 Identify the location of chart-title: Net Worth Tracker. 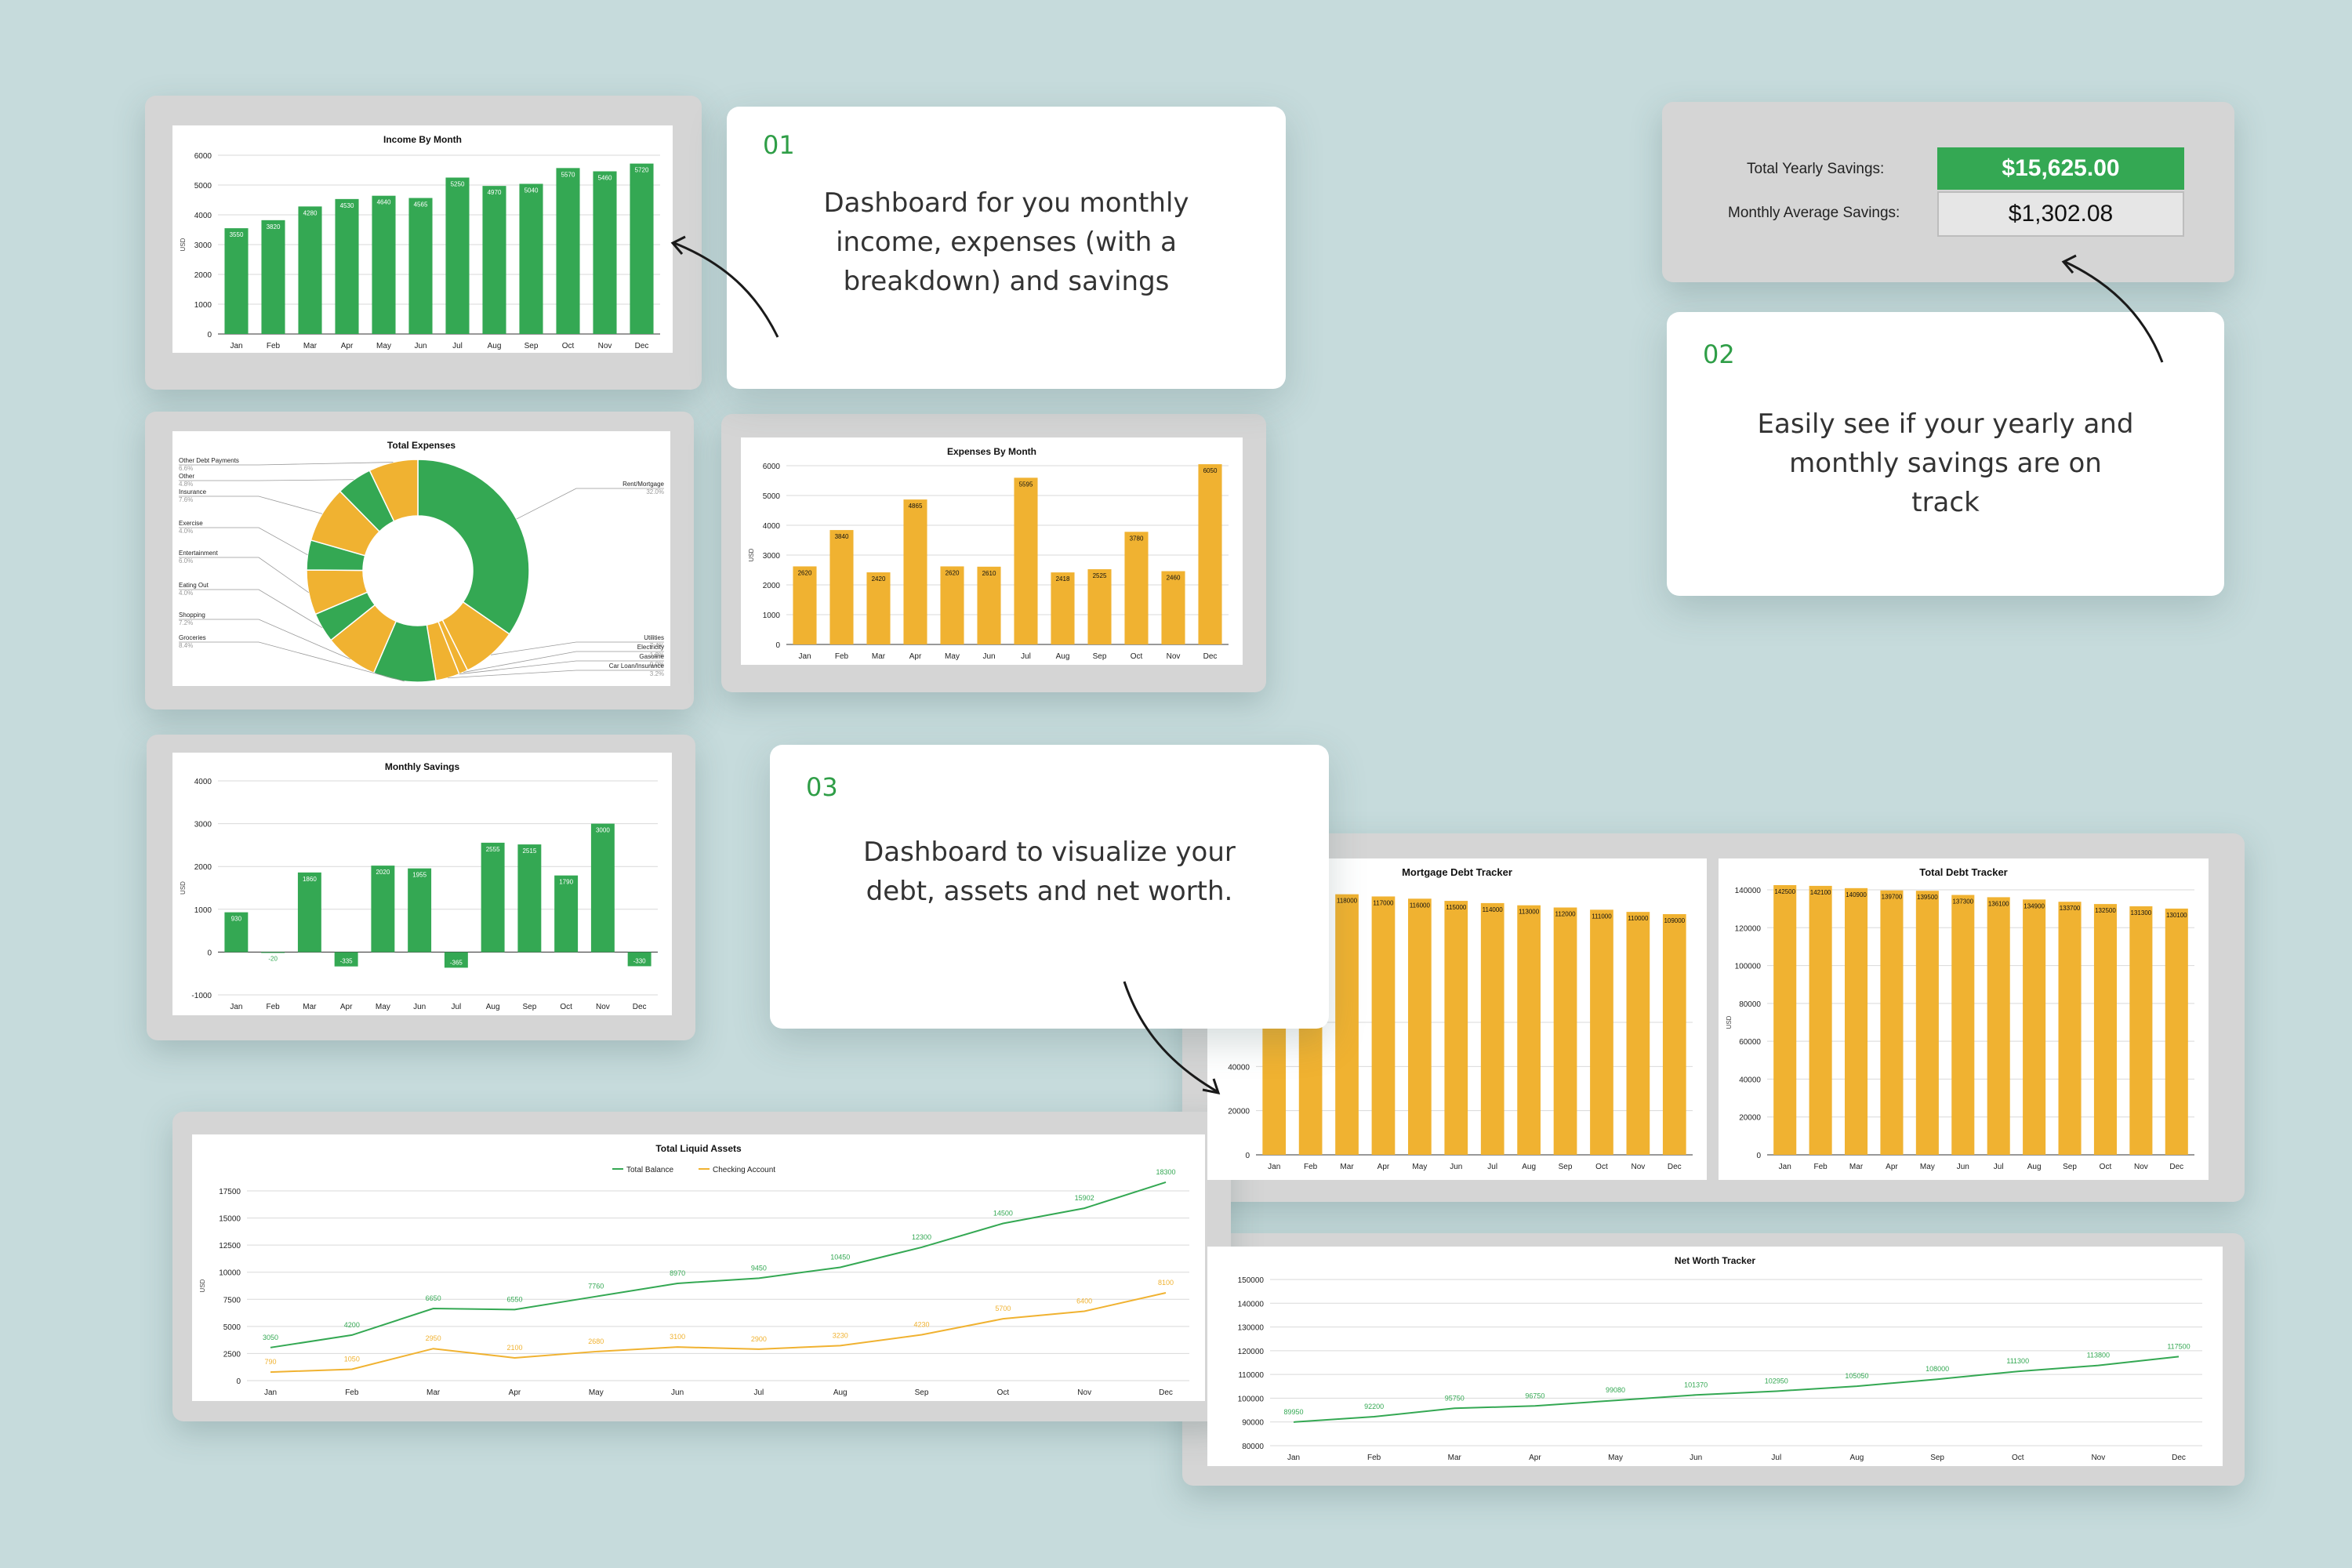
(1715, 1260).